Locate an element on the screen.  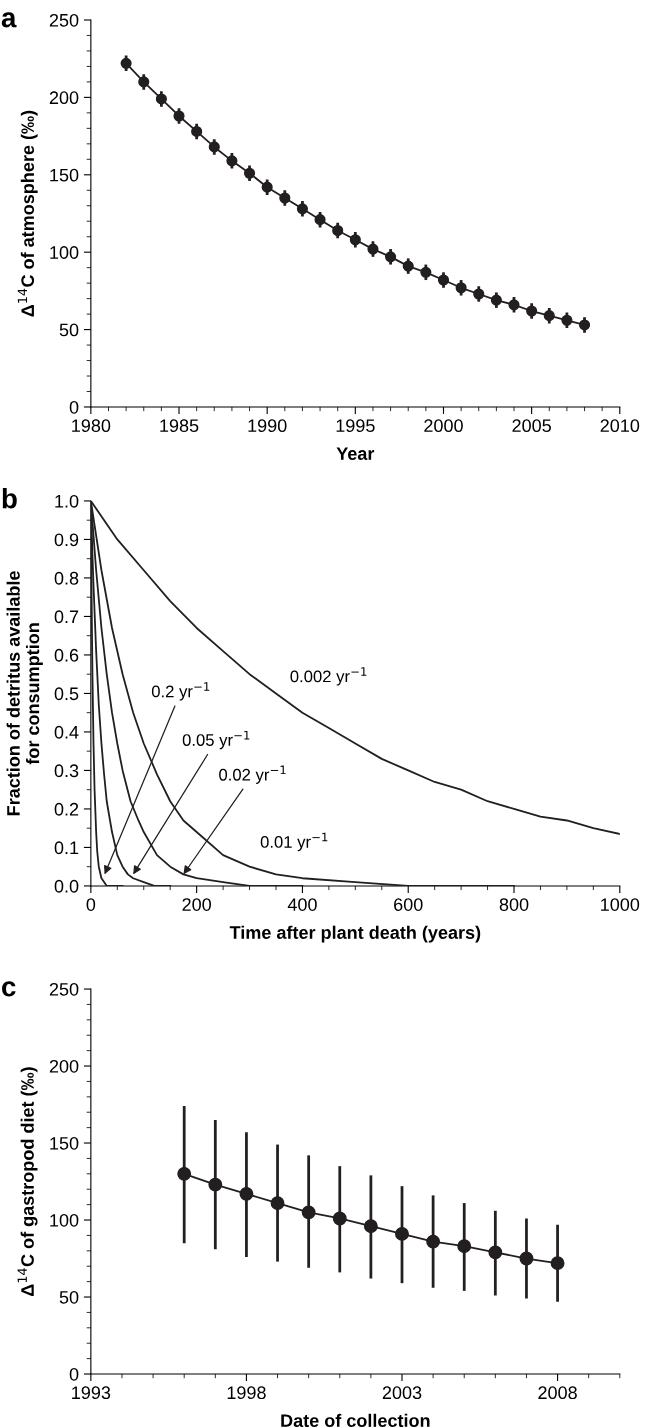
y-tick-label: 0.5 is located at coordinates (66, 694).